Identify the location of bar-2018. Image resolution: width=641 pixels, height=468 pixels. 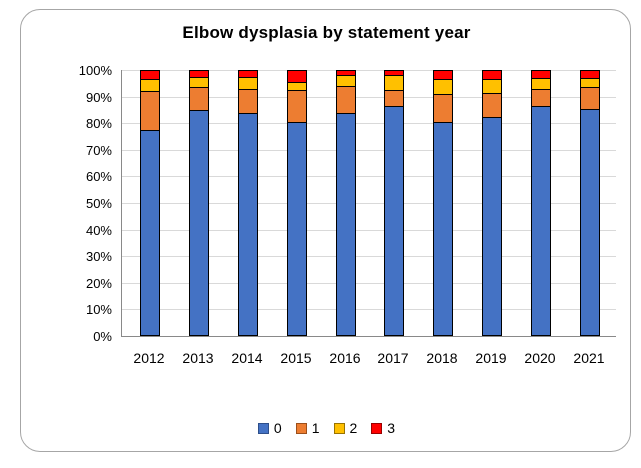
(443, 203).